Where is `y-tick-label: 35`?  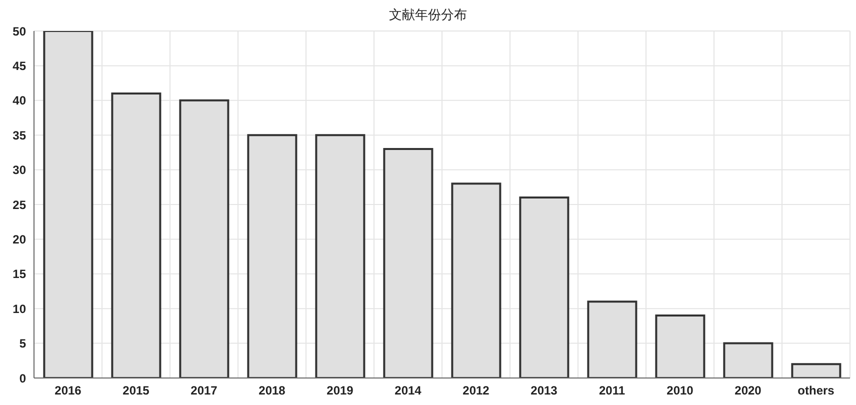 y-tick-label: 35 is located at coordinates (19, 135).